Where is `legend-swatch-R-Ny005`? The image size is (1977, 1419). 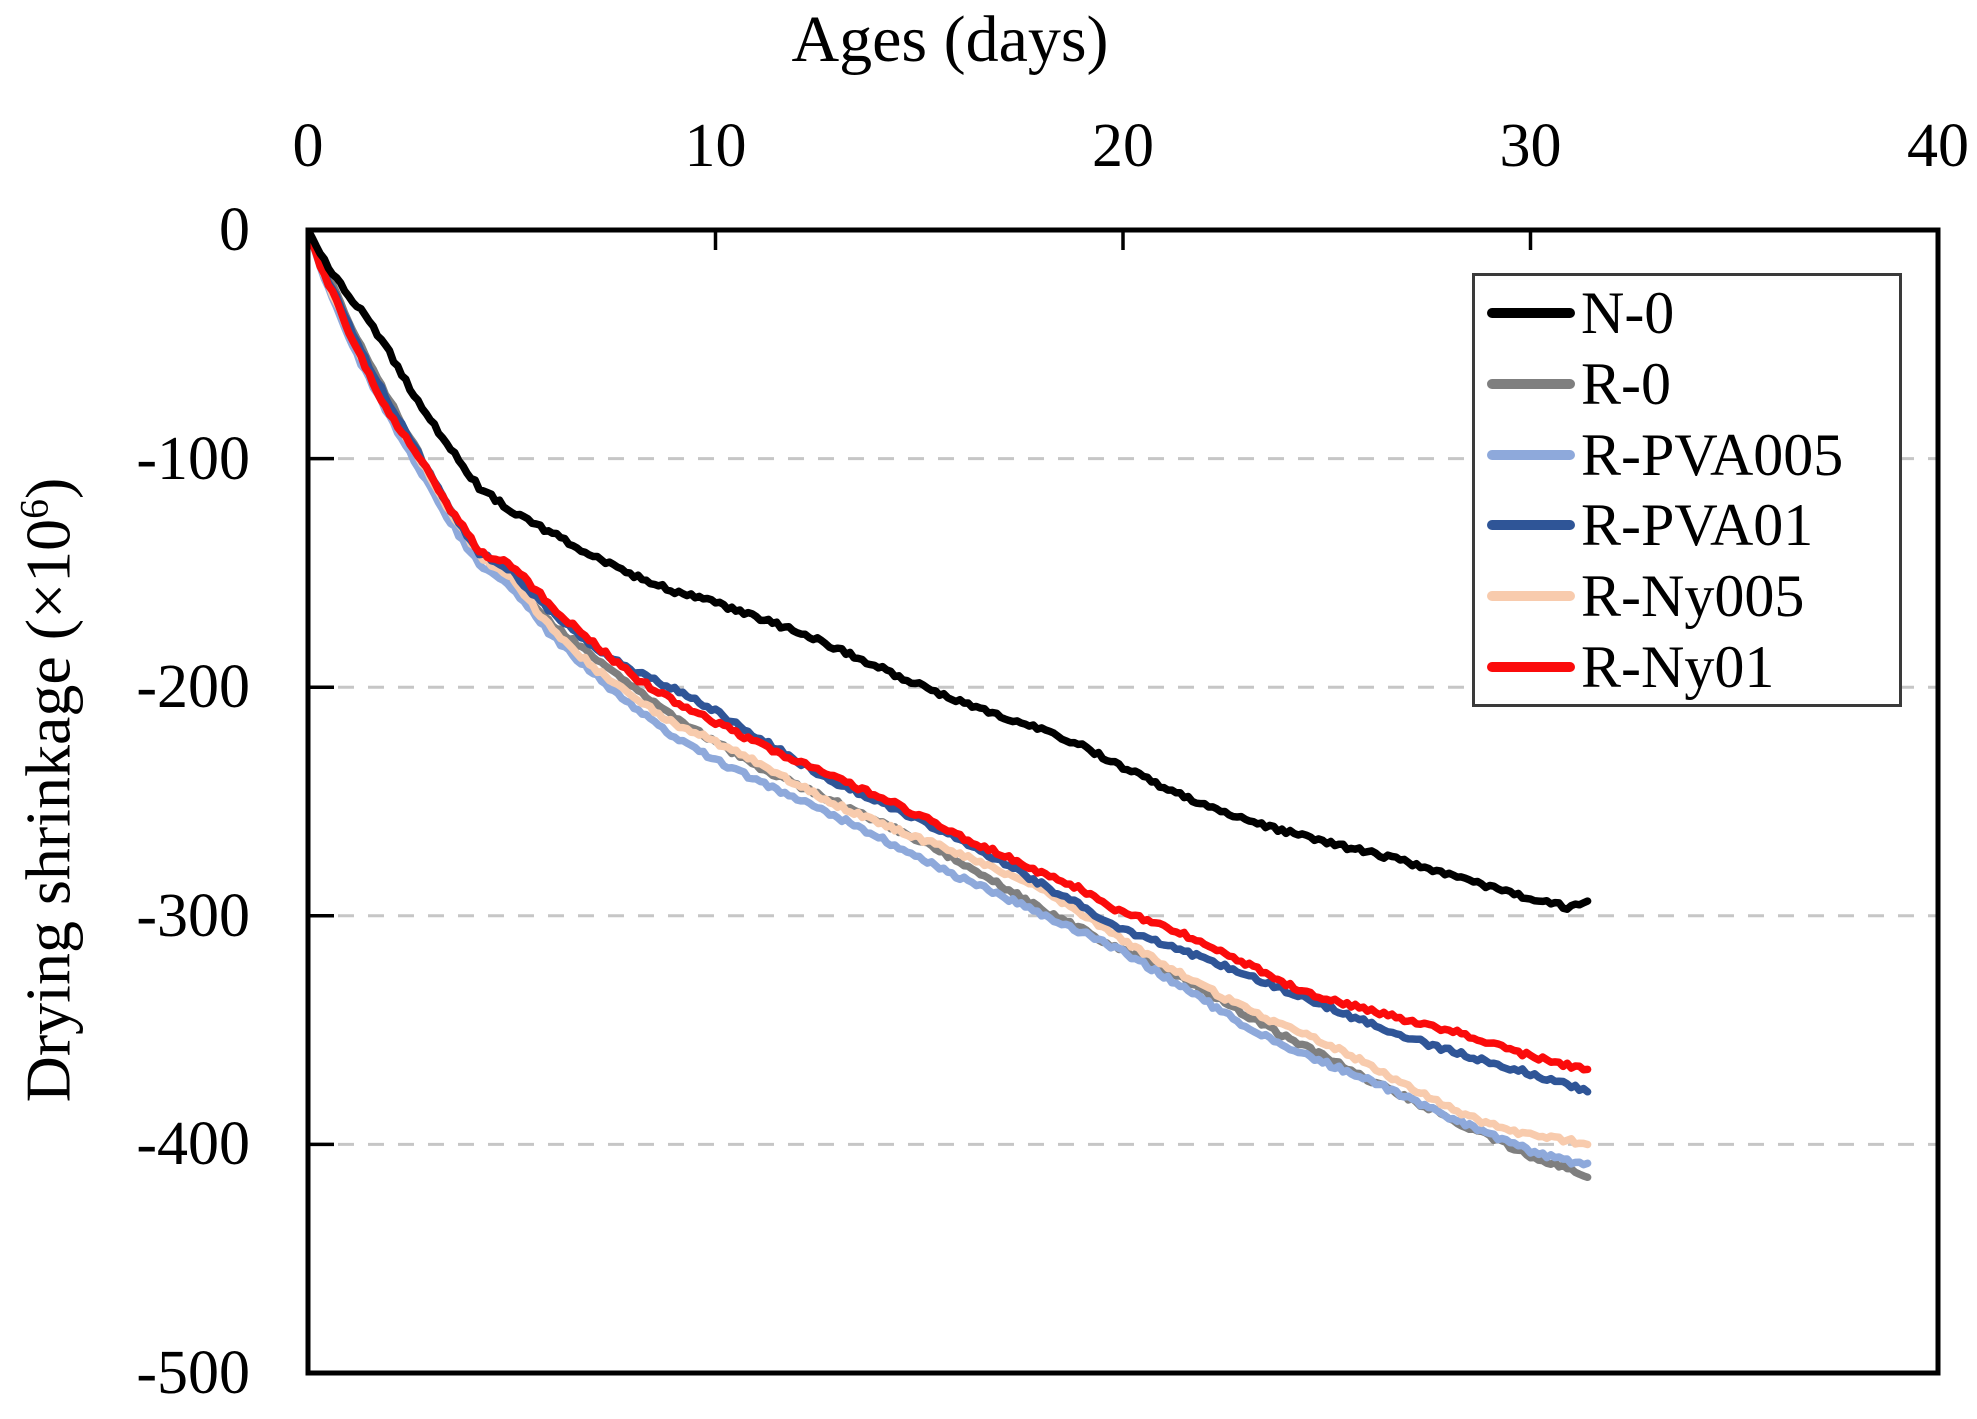 legend-swatch-R-Ny005 is located at coordinates (1531, 595).